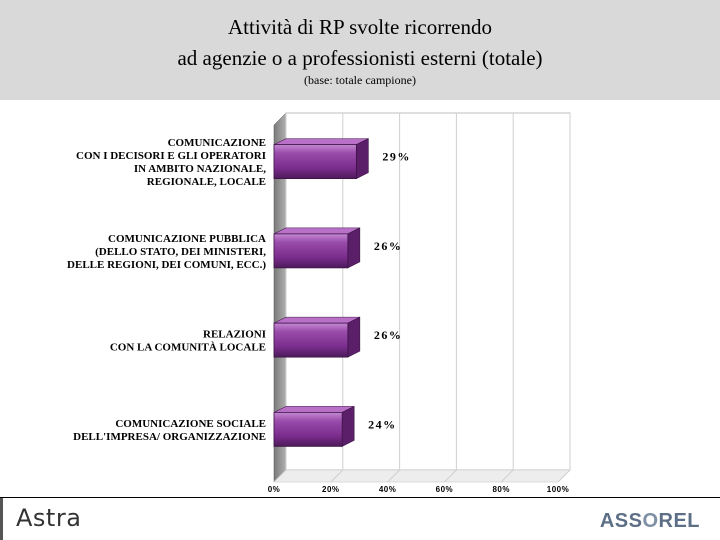 This screenshot has width=720, height=540. I want to click on chart-title-line1: Attività di RP svolte ricorrendo, so click(360, 27).